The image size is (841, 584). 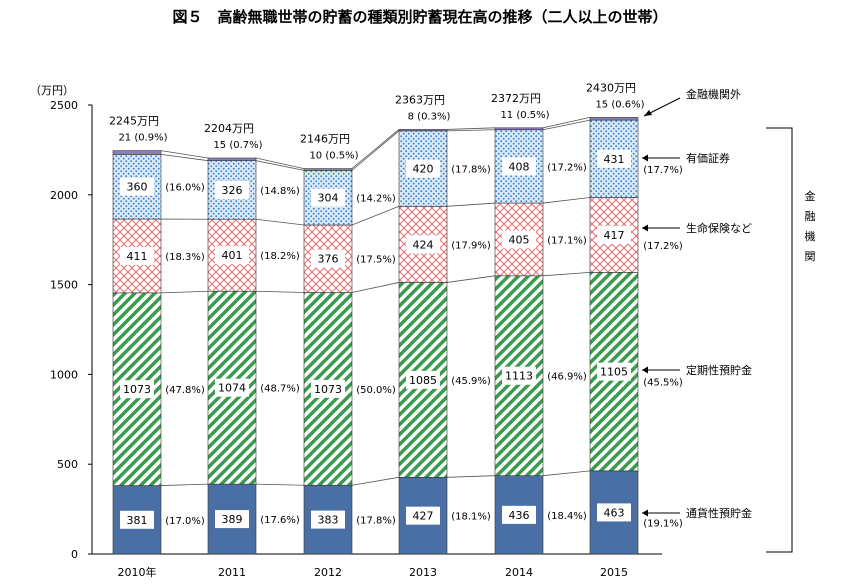 I want to click on value-label-securities-1: 326, so click(x=232, y=190).